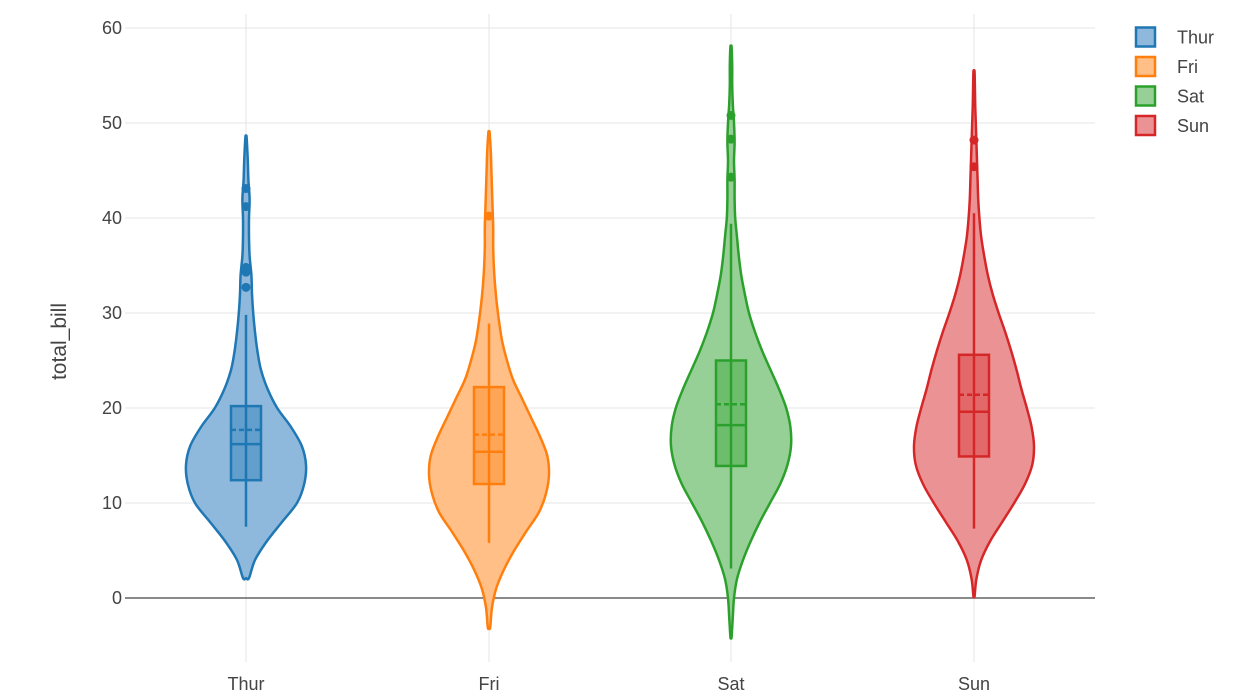  I want to click on violin-sun, so click(974, 334).